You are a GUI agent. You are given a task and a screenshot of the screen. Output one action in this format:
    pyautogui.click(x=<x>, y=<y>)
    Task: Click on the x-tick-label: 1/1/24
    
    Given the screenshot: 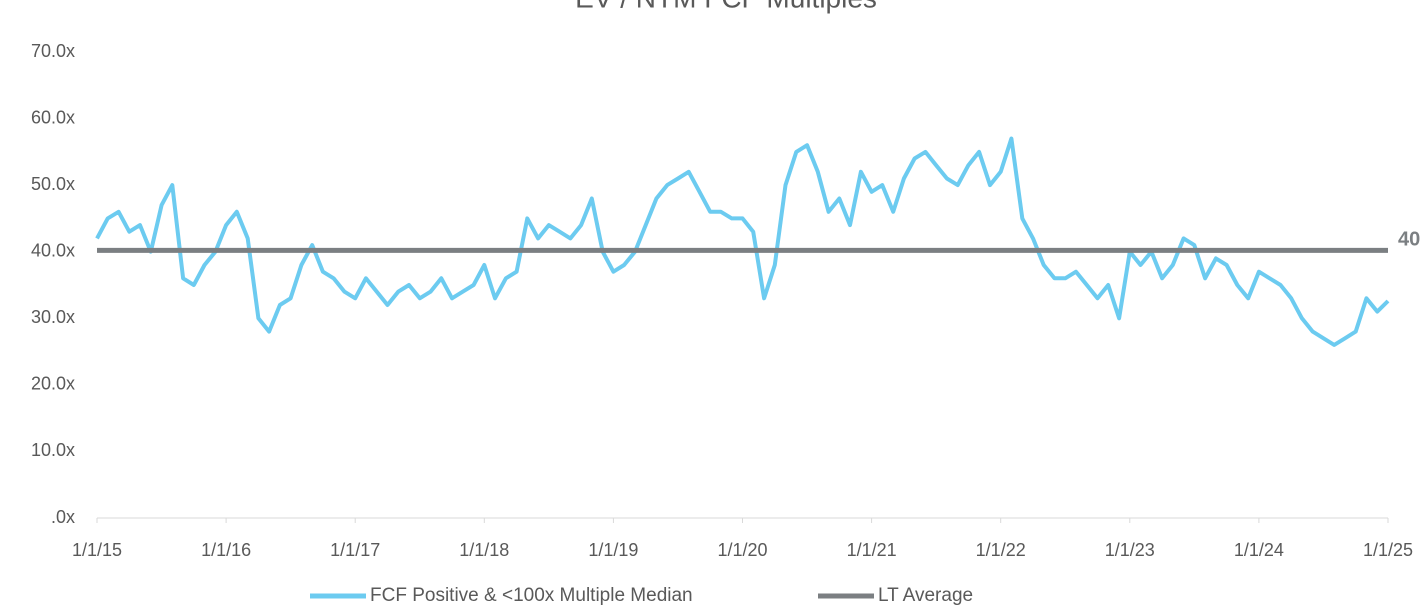 What is the action you would take?
    pyautogui.click(x=1259, y=550)
    